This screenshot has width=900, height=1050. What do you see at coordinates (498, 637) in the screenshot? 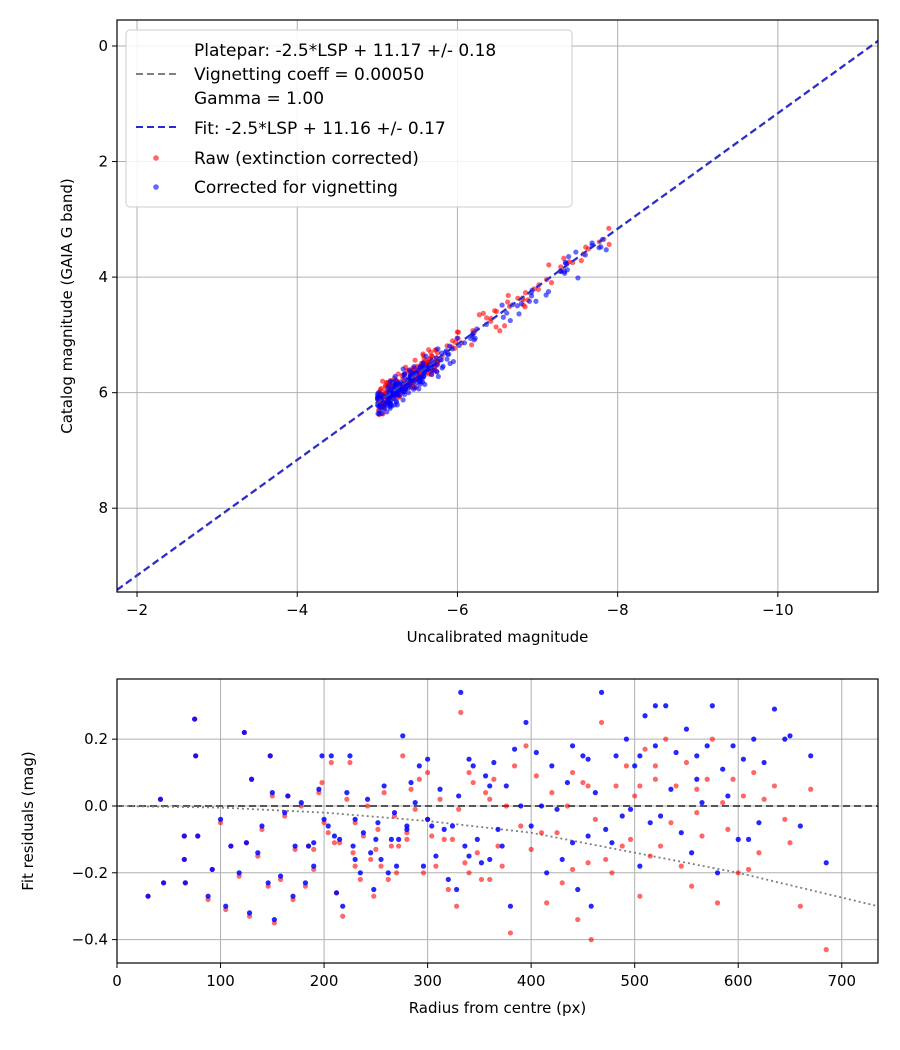
I see `x-axis-label: Uncalibrated magnitude` at bounding box center [498, 637].